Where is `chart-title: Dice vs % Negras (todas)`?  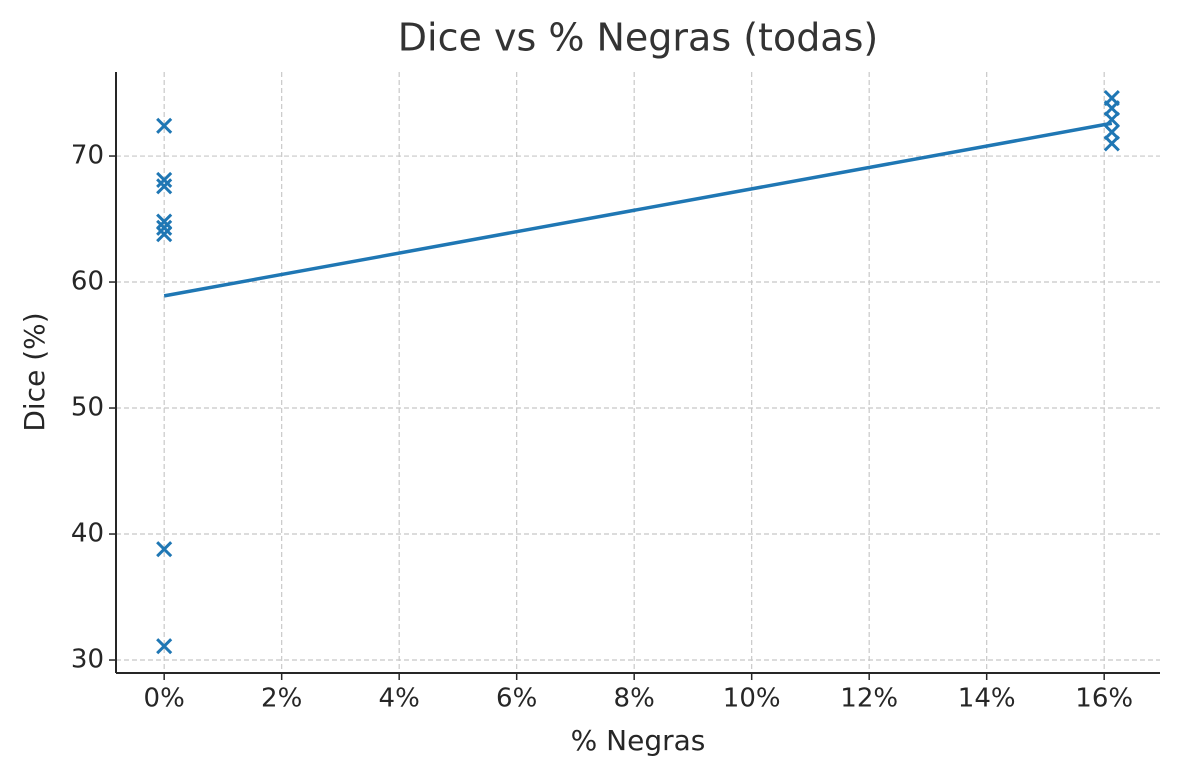 chart-title: Dice vs % Negras (todas) is located at coordinates (638, 38).